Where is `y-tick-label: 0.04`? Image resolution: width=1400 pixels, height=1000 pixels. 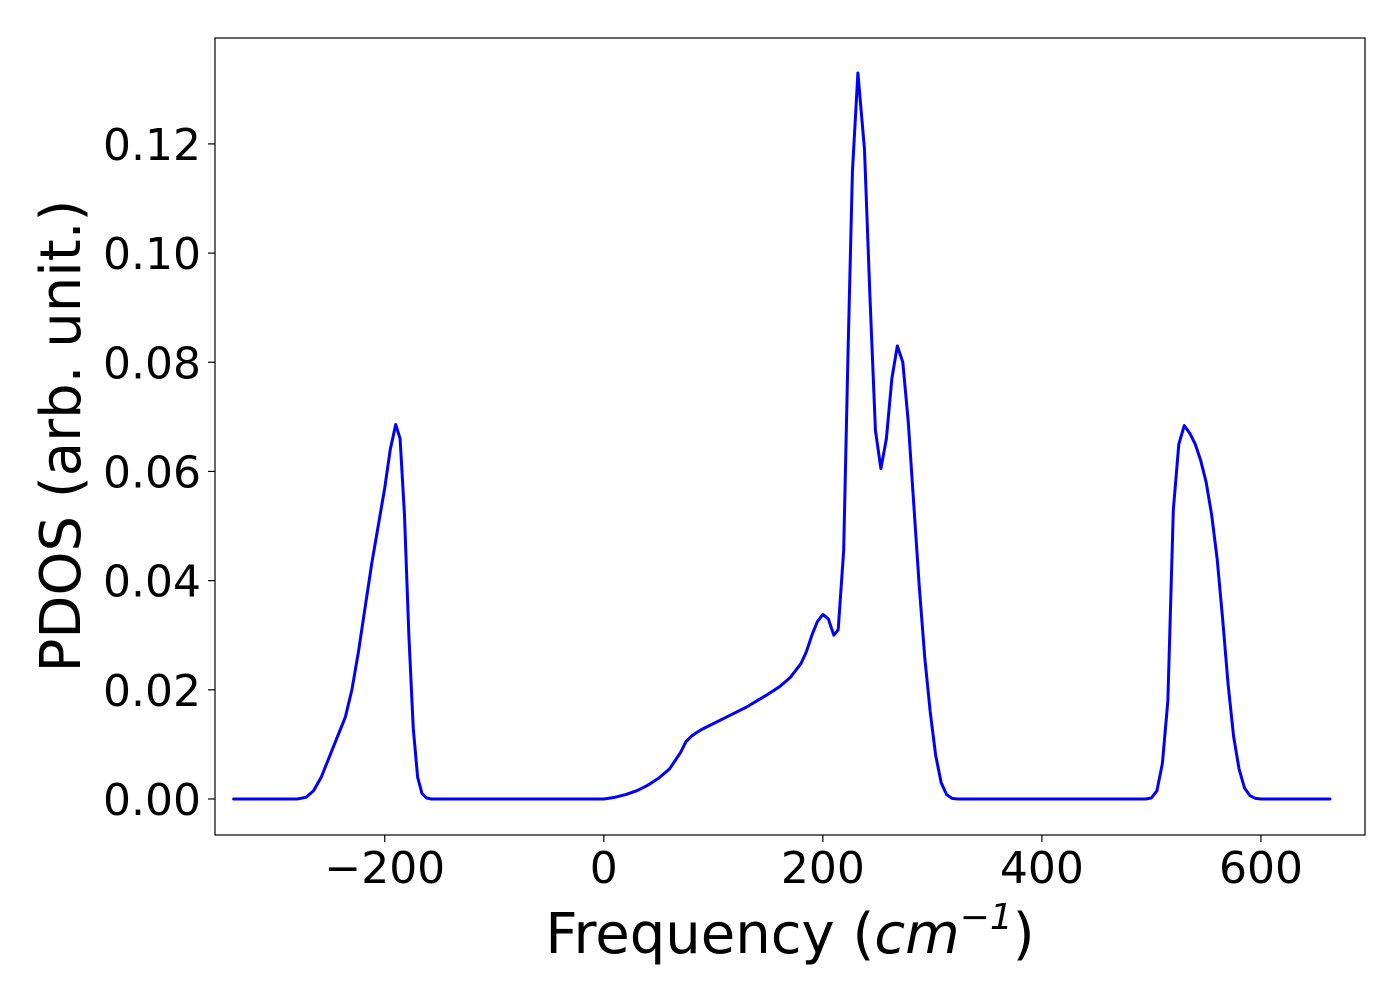
y-tick-label: 0.04 is located at coordinates (152, 582).